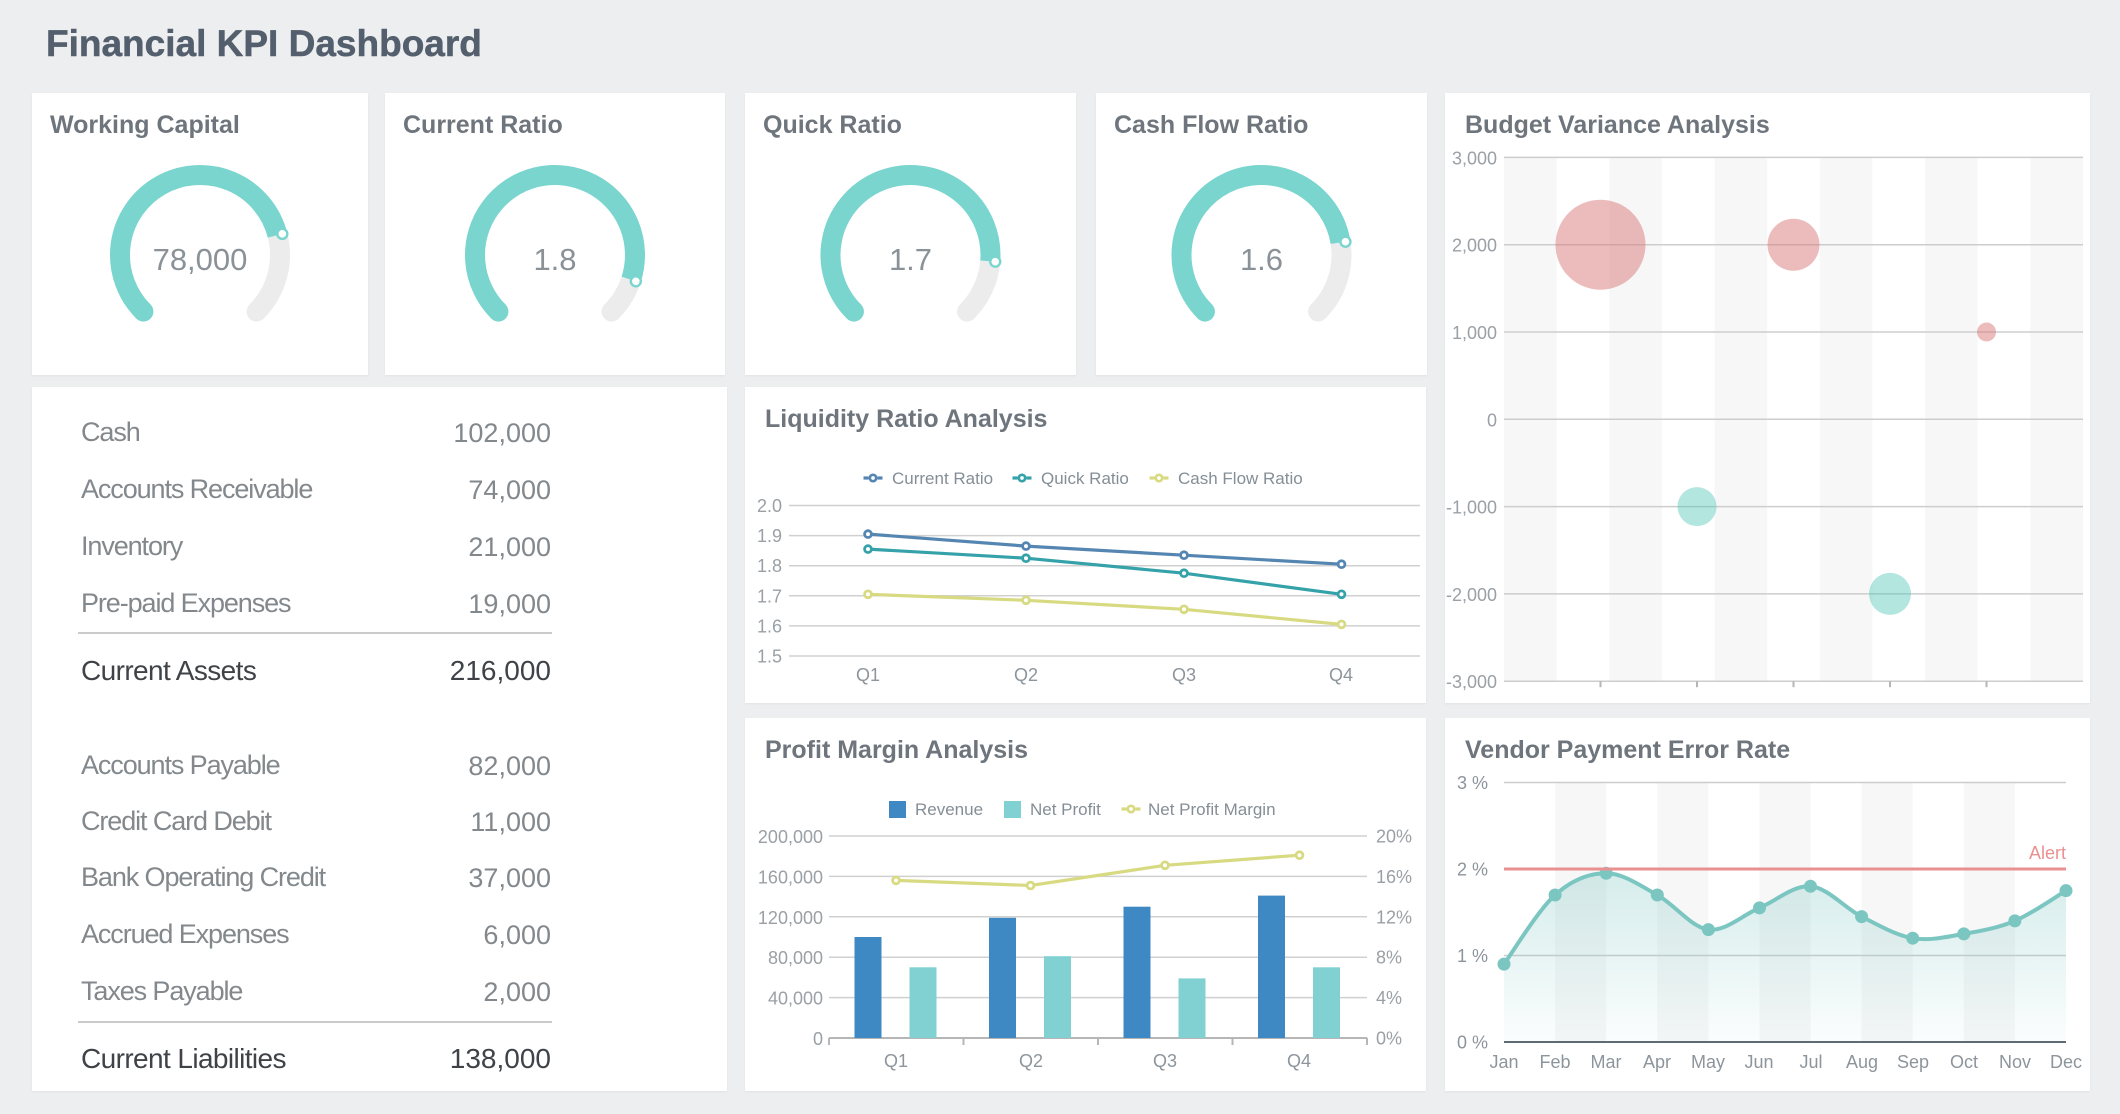 Image resolution: width=2120 pixels, height=1114 pixels. Describe the element at coordinates (2015, 1062) in the screenshot. I see `svg-text: Nov` at that location.